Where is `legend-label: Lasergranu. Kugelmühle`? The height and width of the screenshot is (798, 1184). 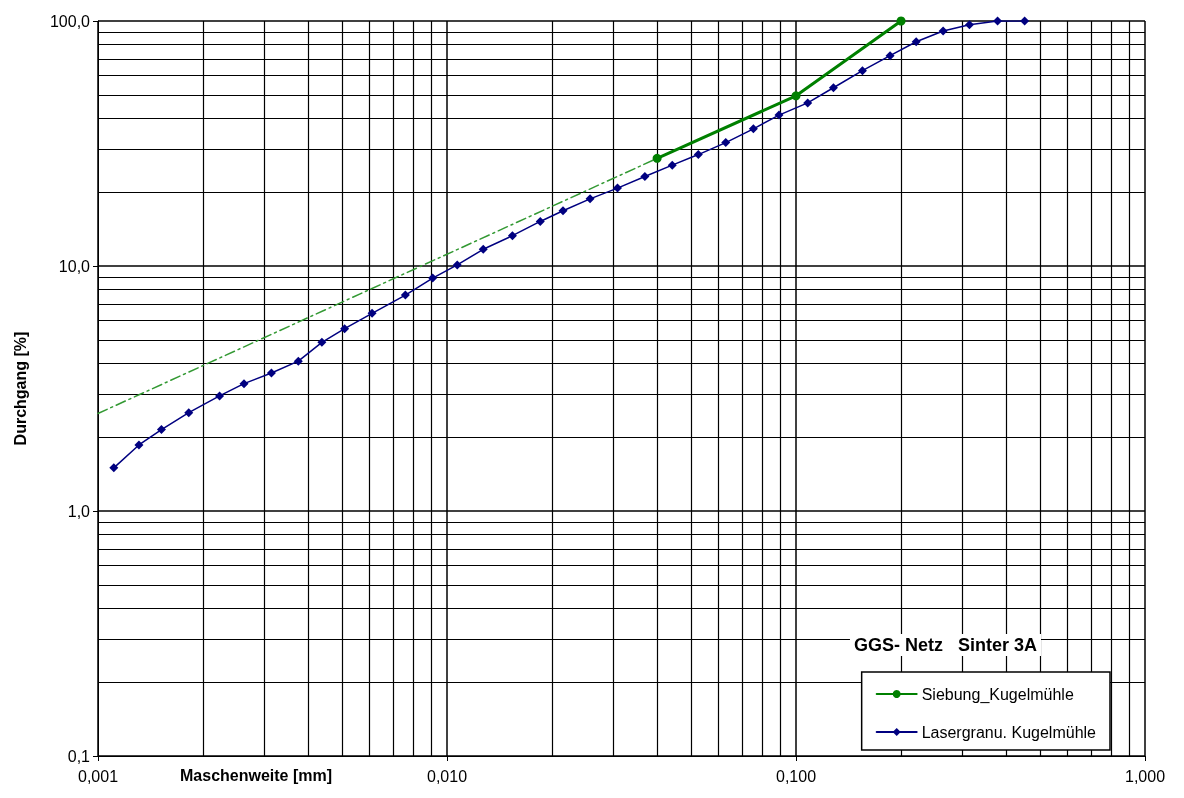
legend-label: Lasergranu. Kugelmühle is located at coordinates (1009, 732).